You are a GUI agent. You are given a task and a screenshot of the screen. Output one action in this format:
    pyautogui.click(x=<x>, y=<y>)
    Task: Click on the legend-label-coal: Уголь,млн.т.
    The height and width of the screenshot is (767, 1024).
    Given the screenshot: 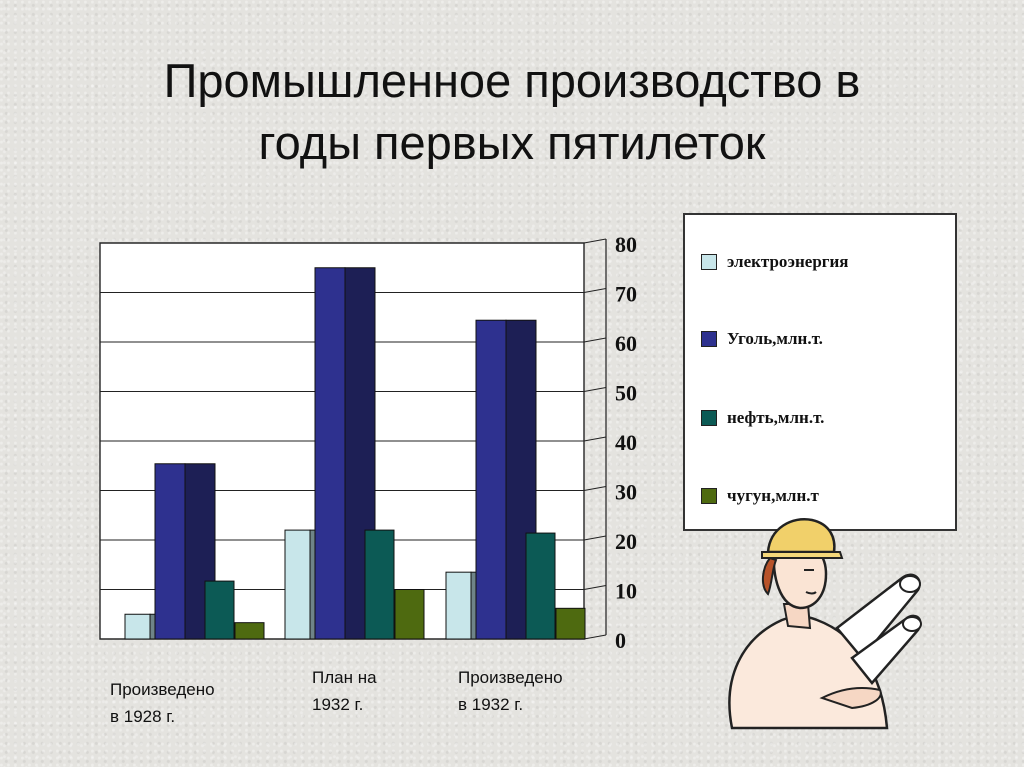 What is the action you would take?
    pyautogui.click(x=775, y=338)
    